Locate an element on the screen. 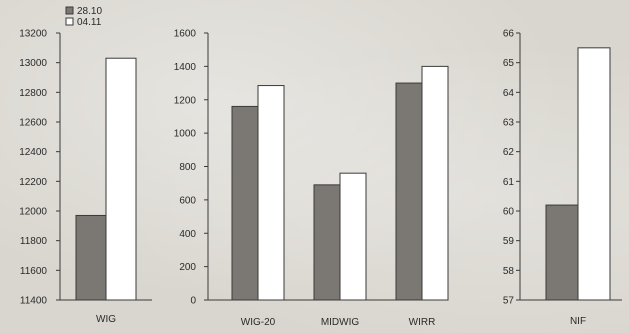  nif-y-tick-label: 62 is located at coordinates (509, 152).